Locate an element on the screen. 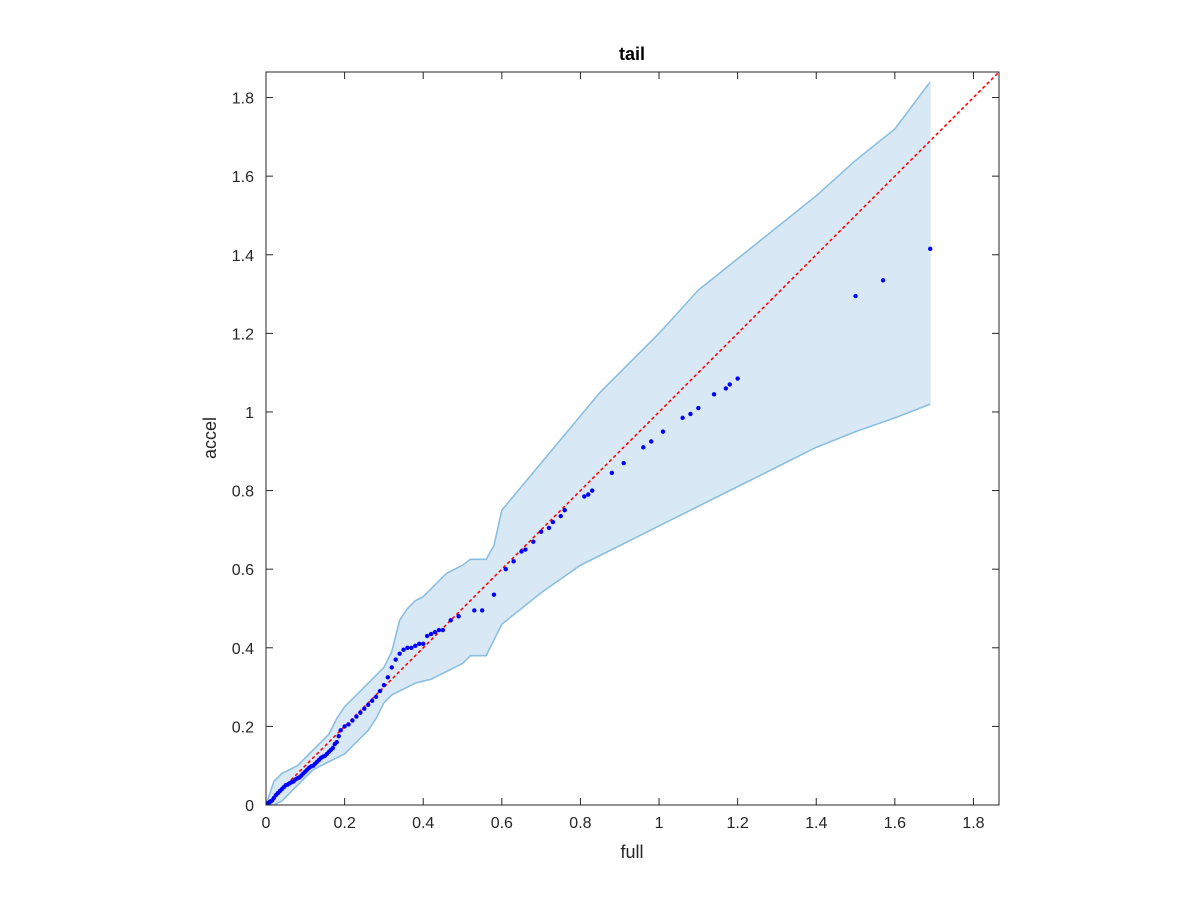 The width and height of the screenshot is (1200, 900). y-tick-label: 0.2 is located at coordinates (243, 727).